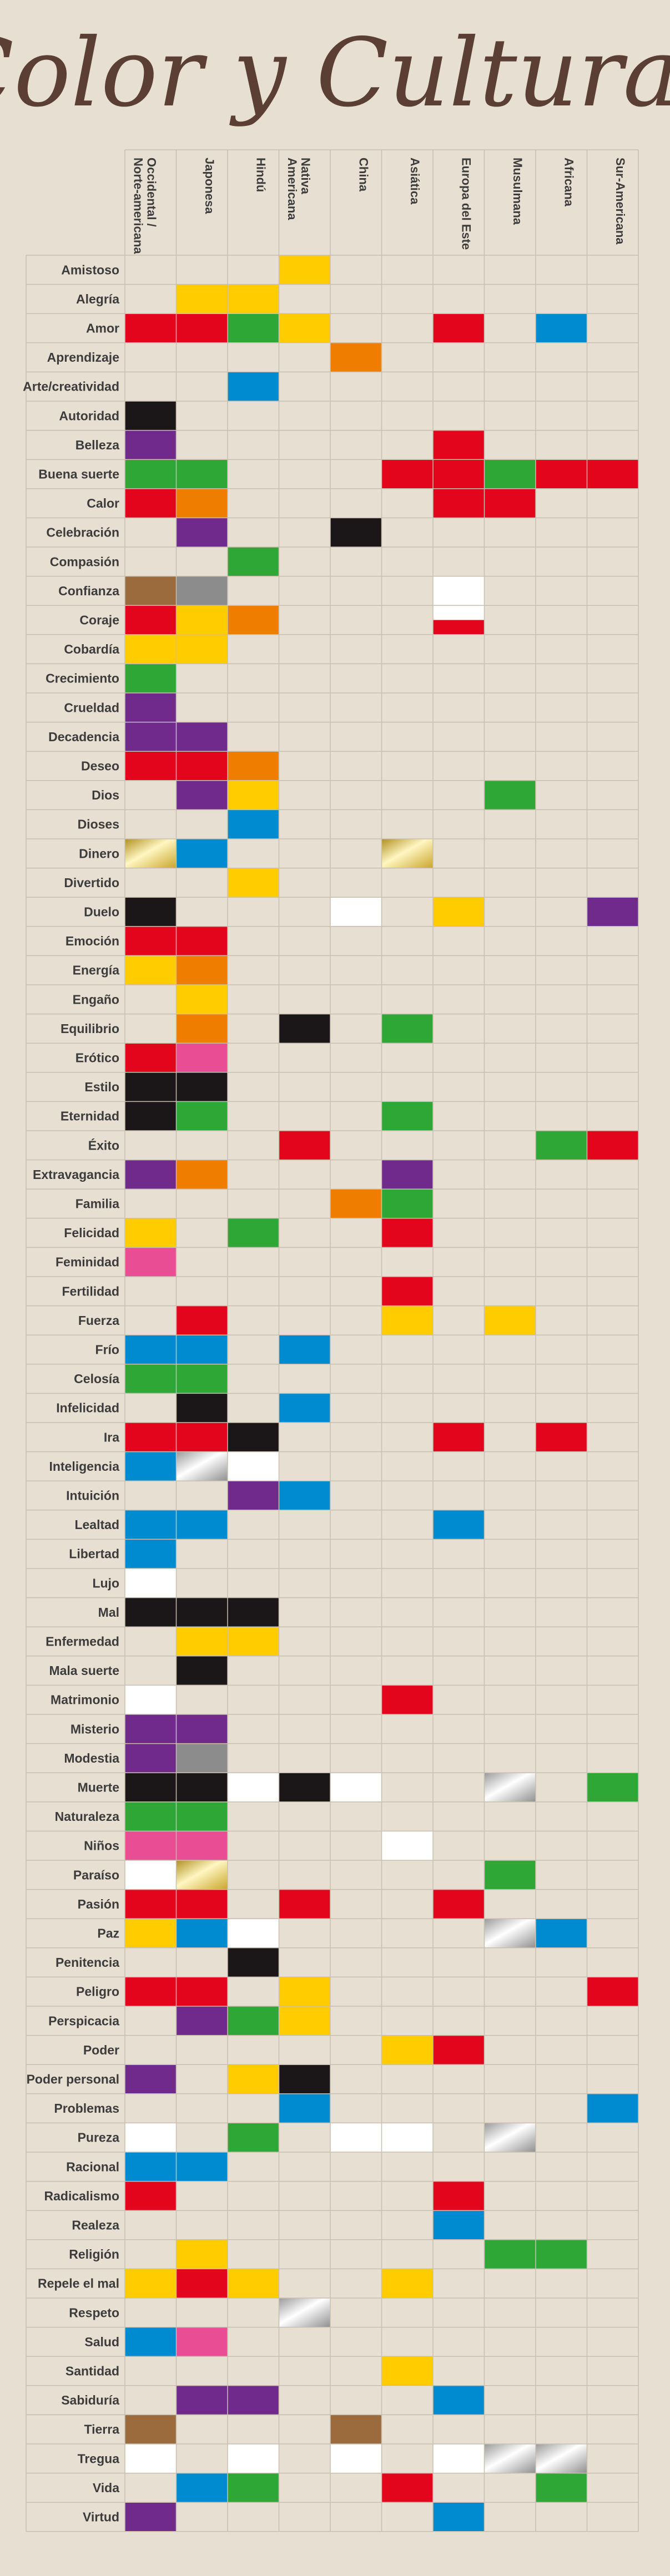 The image size is (670, 2576). I want to click on row-label: Perspicacia, so click(83, 2020).